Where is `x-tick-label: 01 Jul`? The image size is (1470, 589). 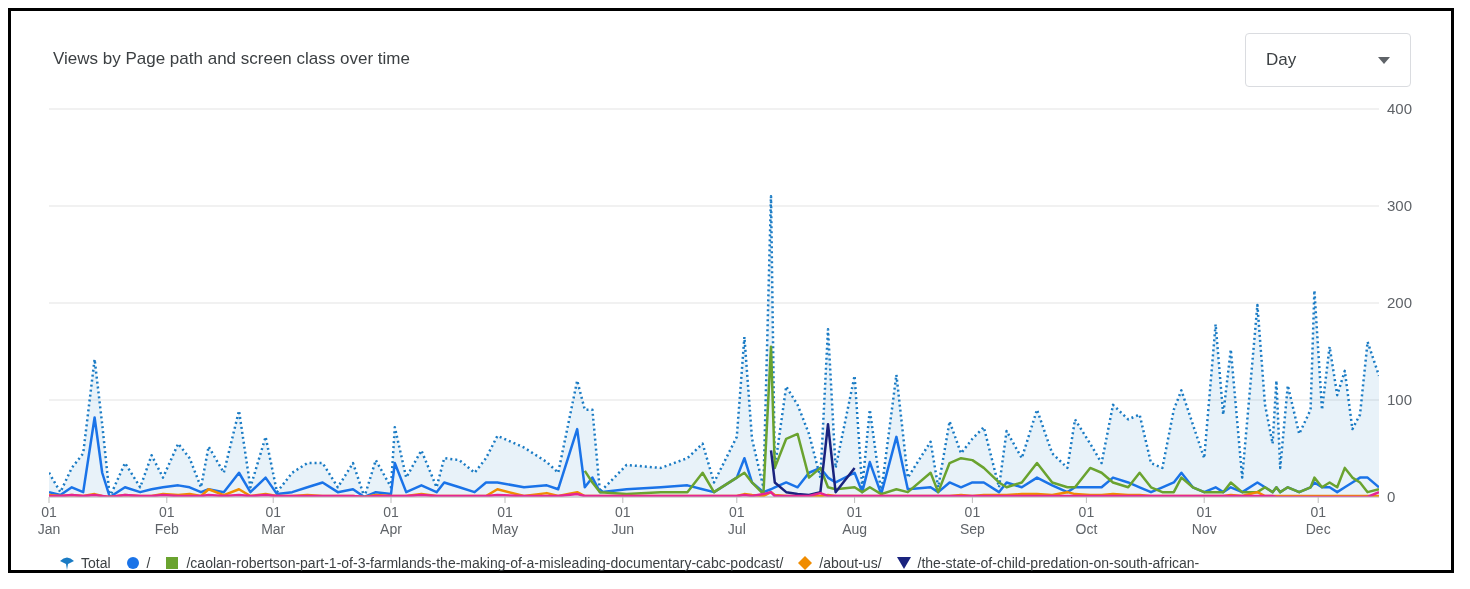 x-tick-label: 01 Jul is located at coordinates (736, 520).